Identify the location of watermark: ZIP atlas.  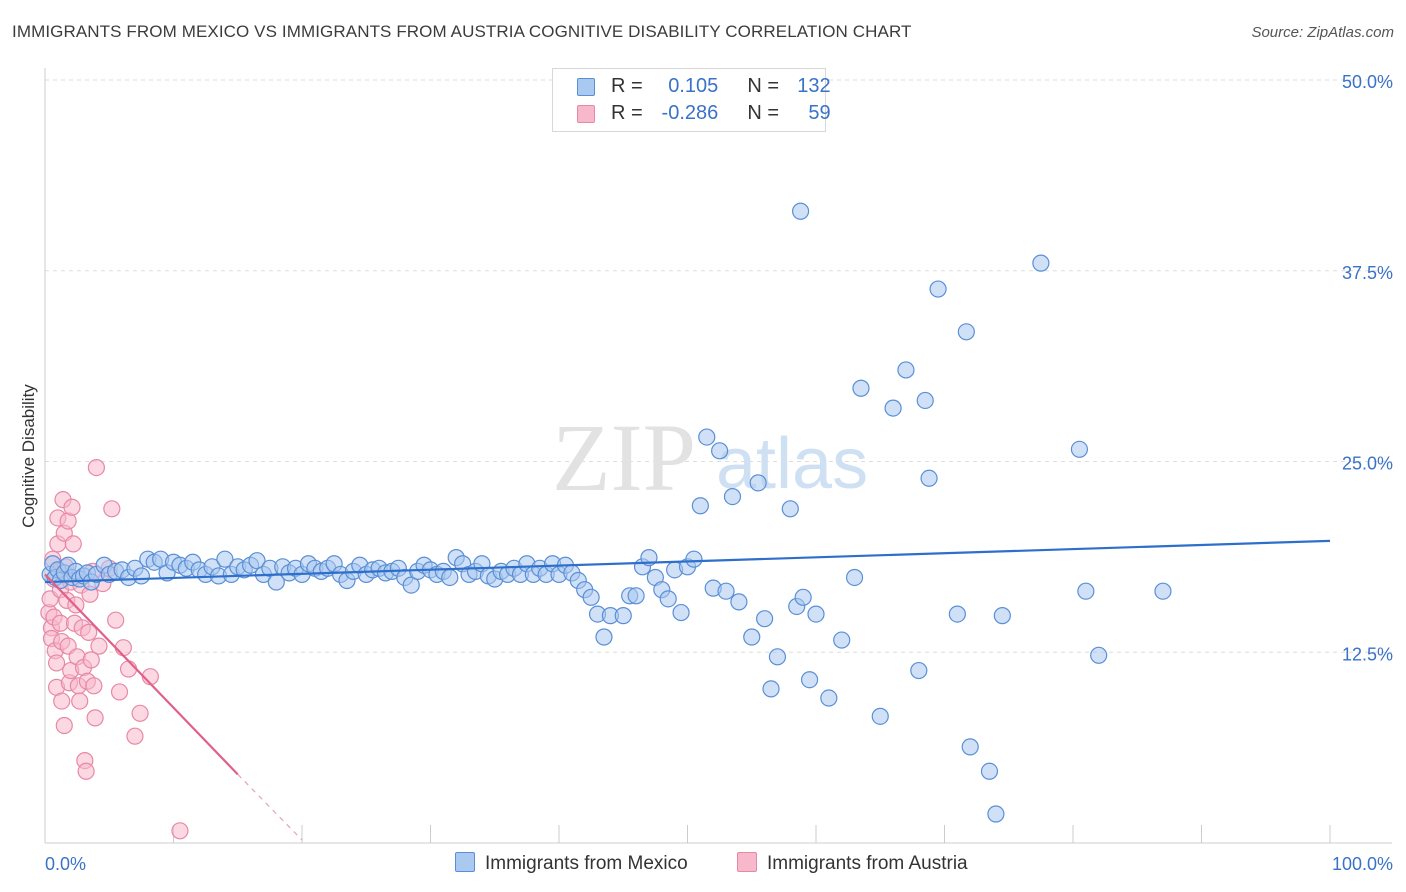
(710, 457).